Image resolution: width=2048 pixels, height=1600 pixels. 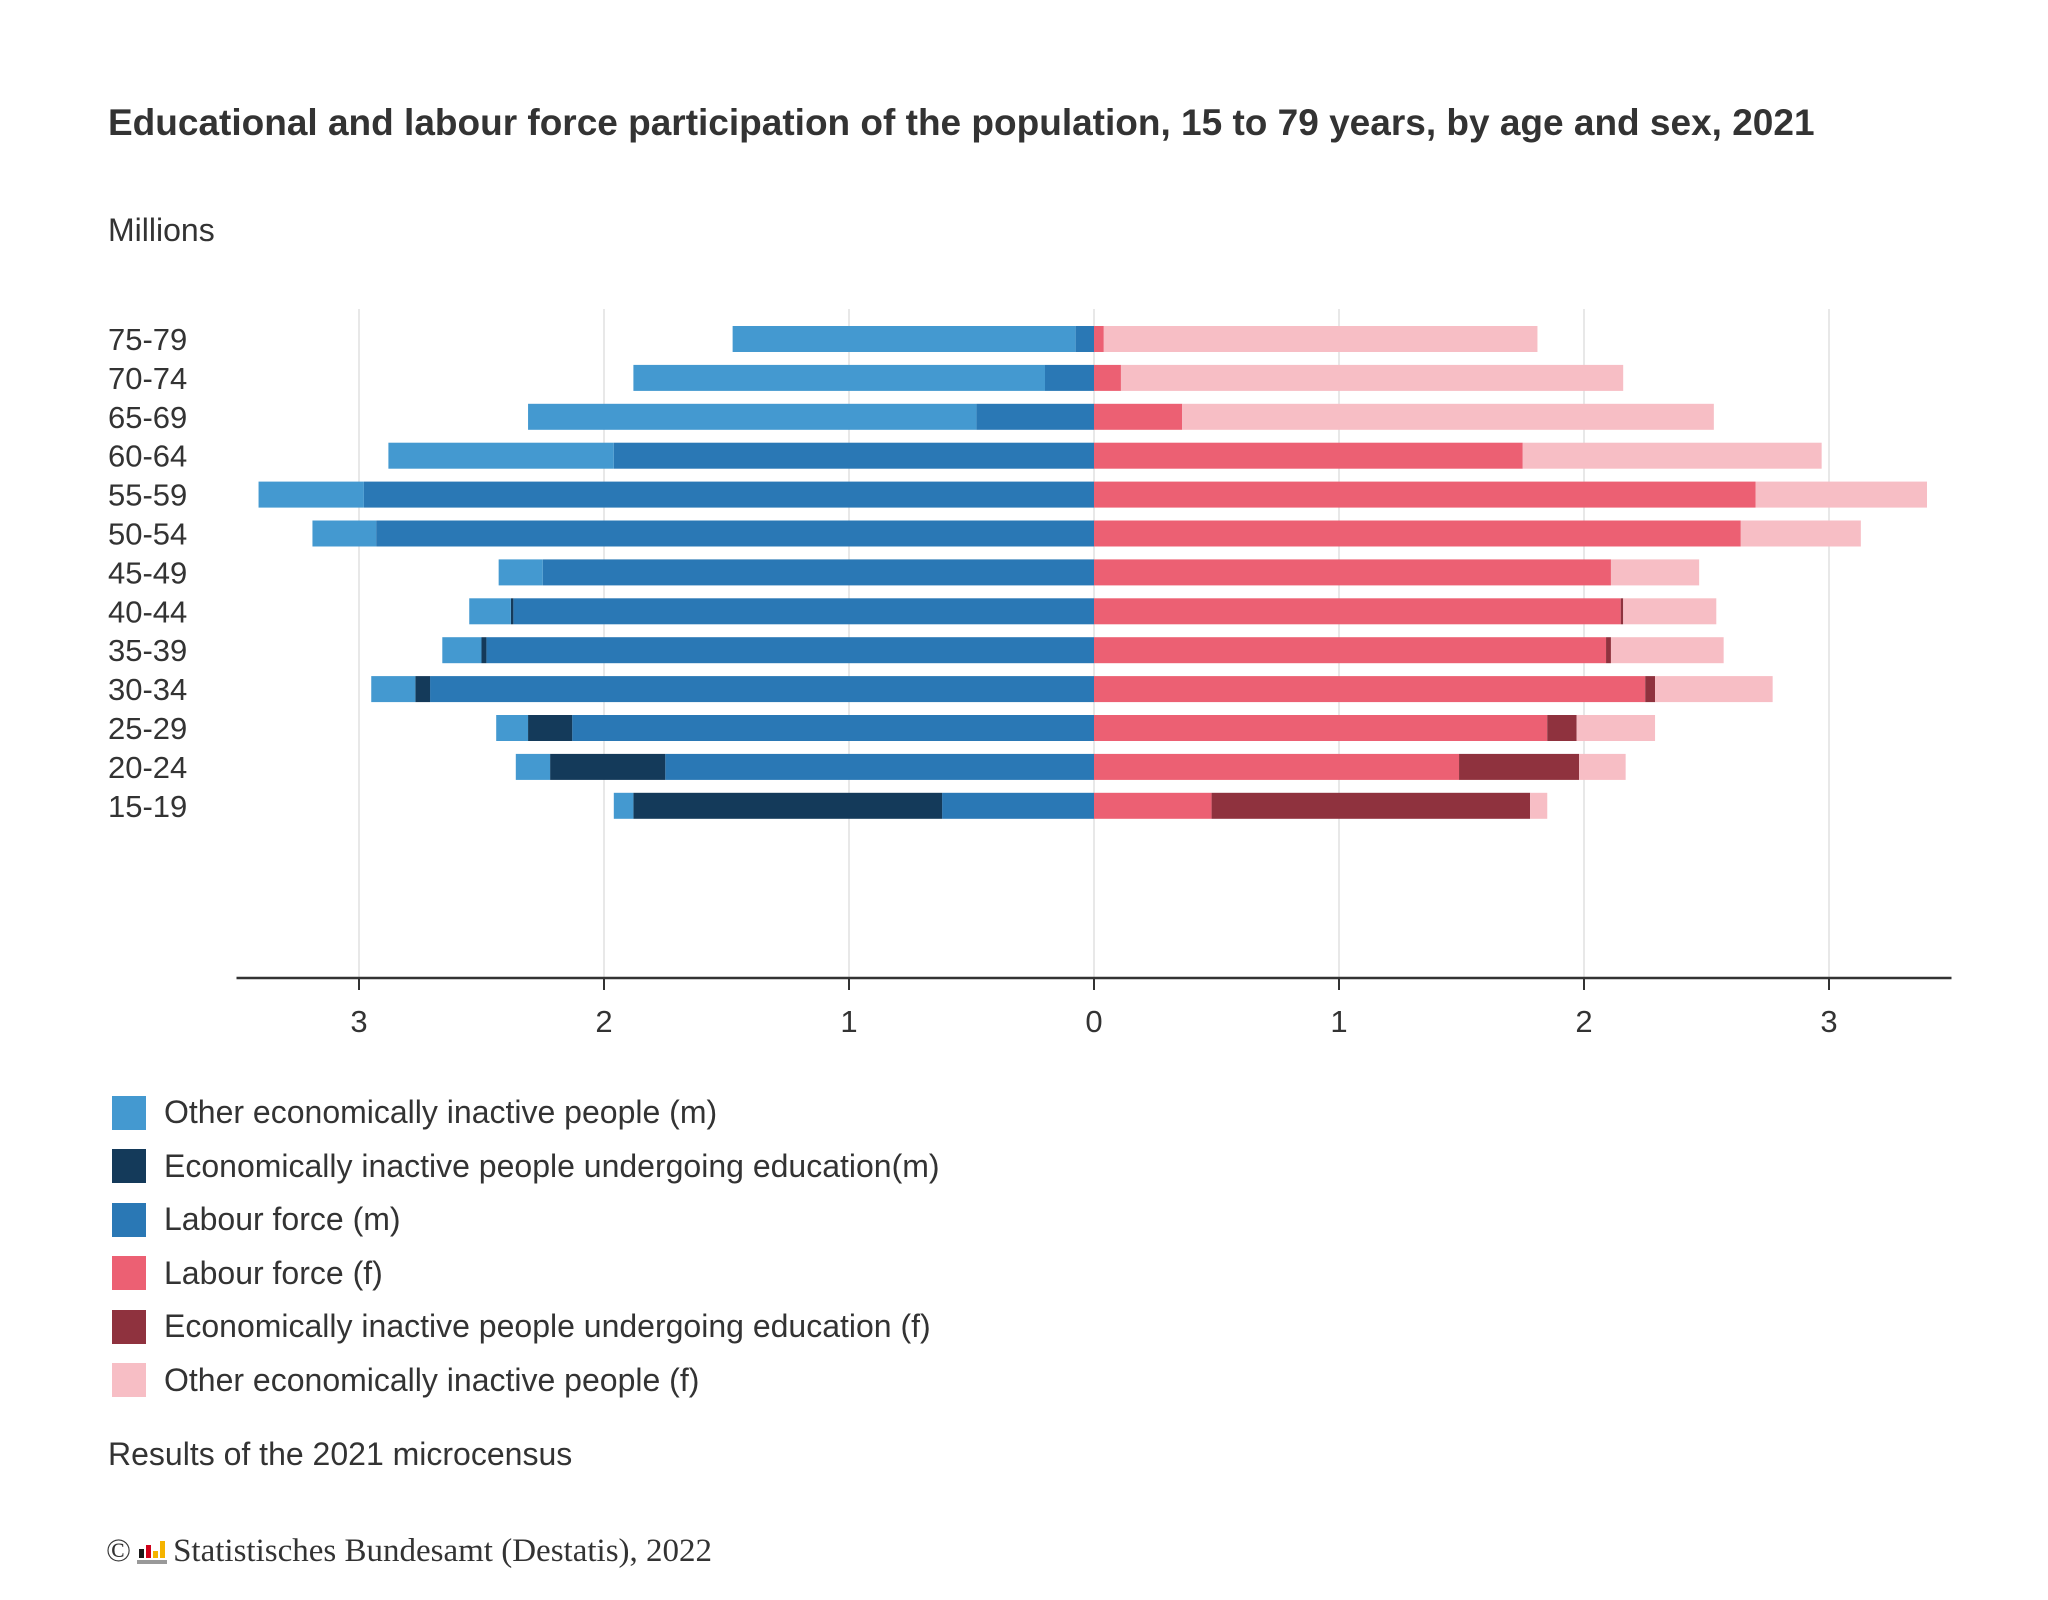 What do you see at coordinates (147, 767) in the screenshot?
I see `category-label: 20-24` at bounding box center [147, 767].